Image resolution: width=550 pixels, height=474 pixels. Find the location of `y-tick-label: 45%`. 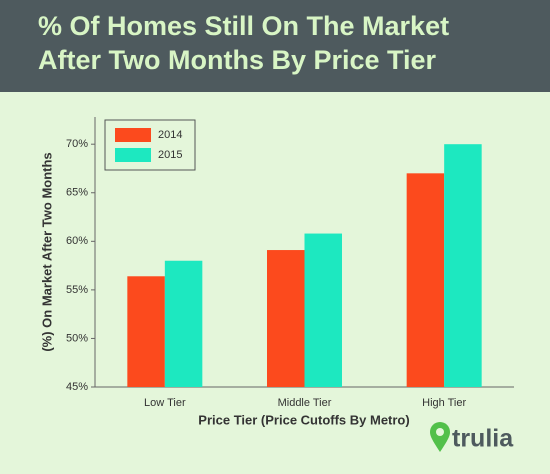

y-tick-label: 45% is located at coordinates (77, 387).